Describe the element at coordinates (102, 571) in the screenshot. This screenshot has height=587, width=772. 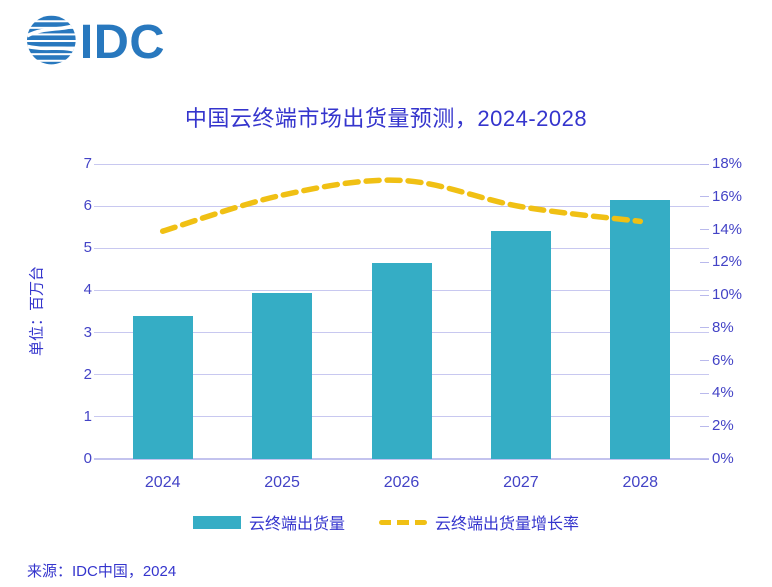
I see `source-attribution: 来源：IDC中国，2024` at that location.